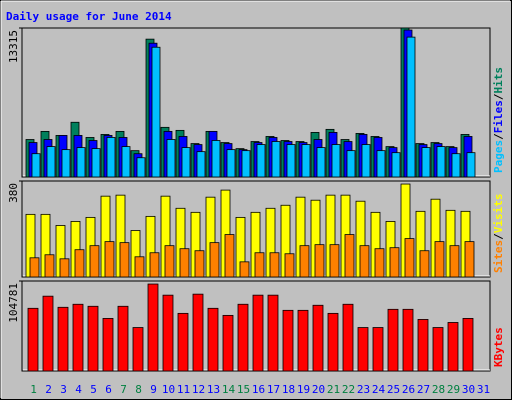  Describe the element at coordinates (93, 389) in the screenshot. I see `x-tick-label: 5` at that location.